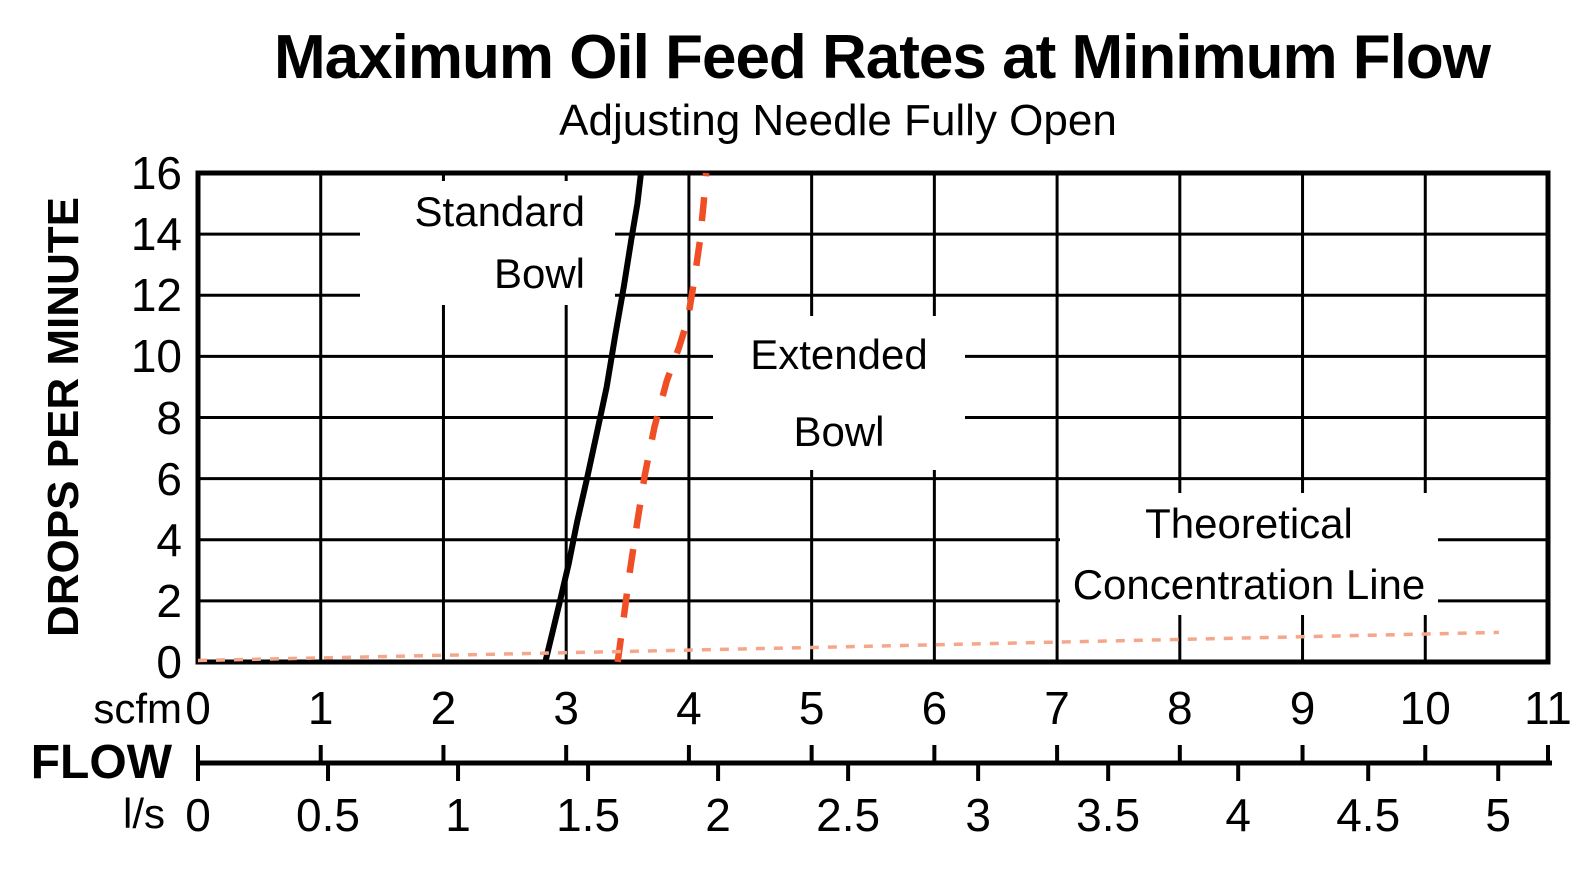  I want to click on scfm-tick-label: 1, so click(320, 708).